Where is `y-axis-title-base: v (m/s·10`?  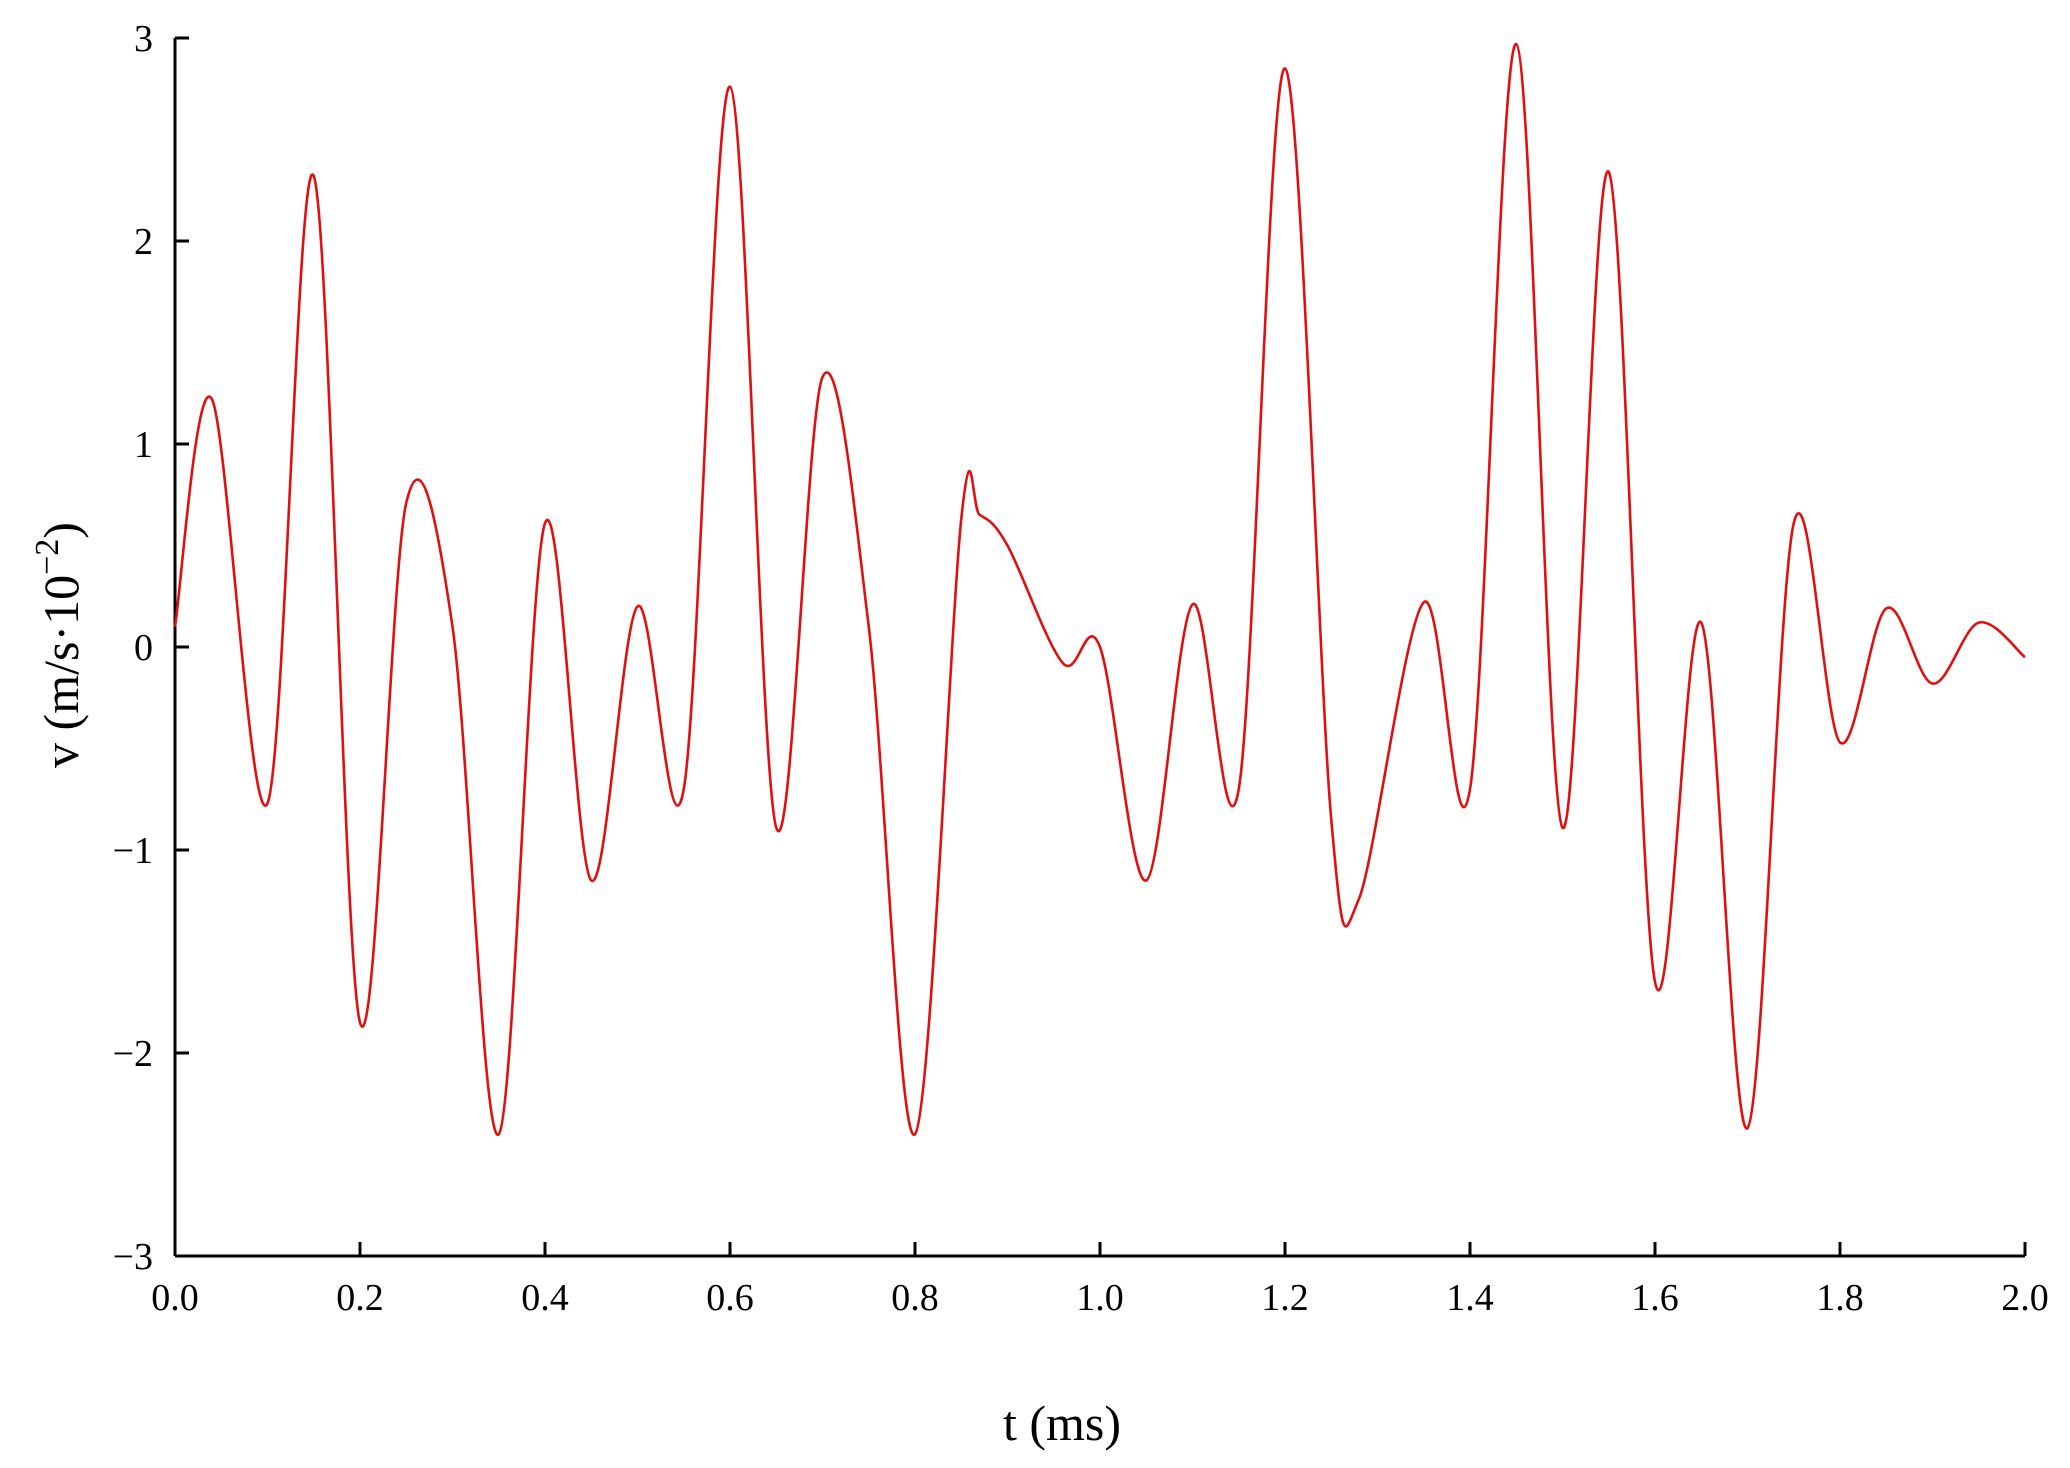 y-axis-title-base: v (m/s·10 is located at coordinates (61, 671).